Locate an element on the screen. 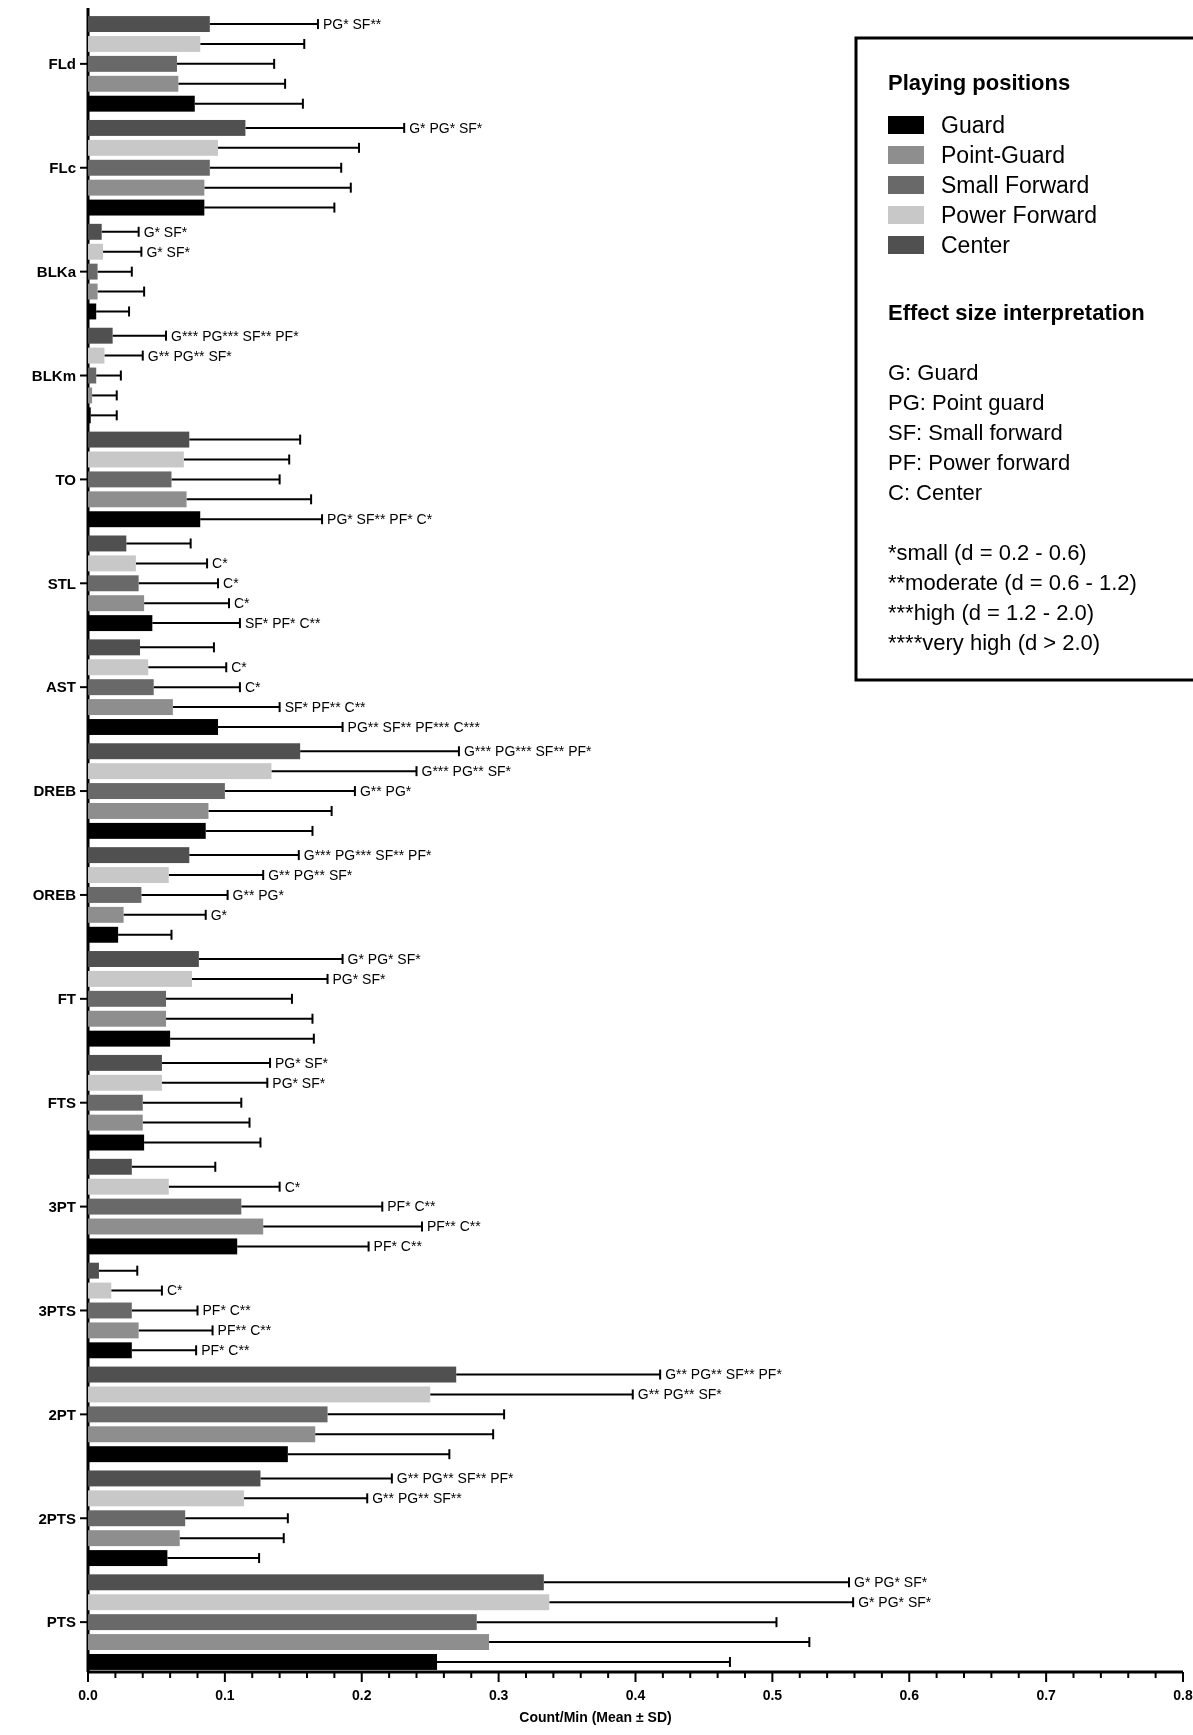 Image resolution: width=1193 pixels, height=1735 pixels. x-tick-label: 0.3 is located at coordinates (498, 1695).